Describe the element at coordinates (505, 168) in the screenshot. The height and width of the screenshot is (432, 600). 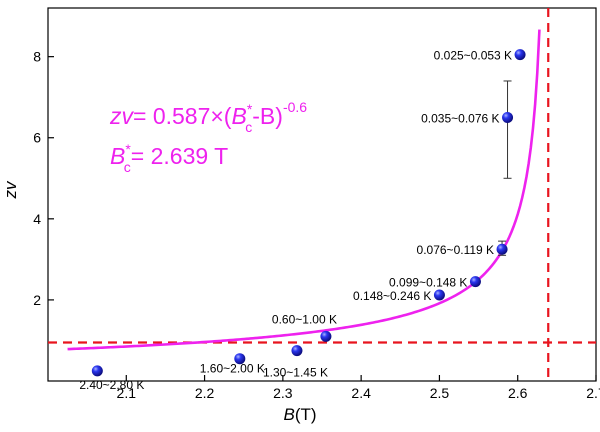
I see `error-bars` at that location.